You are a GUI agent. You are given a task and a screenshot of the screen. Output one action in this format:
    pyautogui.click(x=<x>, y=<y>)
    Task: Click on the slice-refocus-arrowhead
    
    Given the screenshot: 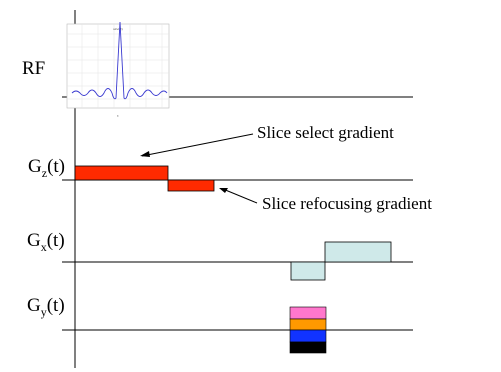 What is the action you would take?
    pyautogui.click(x=223, y=190)
    